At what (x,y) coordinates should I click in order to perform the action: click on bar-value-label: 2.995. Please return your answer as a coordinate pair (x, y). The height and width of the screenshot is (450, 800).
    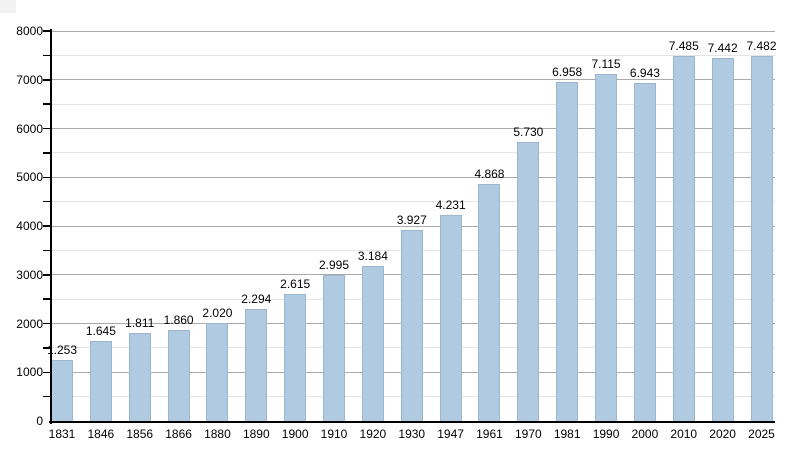
    Looking at the image, I should click on (334, 264).